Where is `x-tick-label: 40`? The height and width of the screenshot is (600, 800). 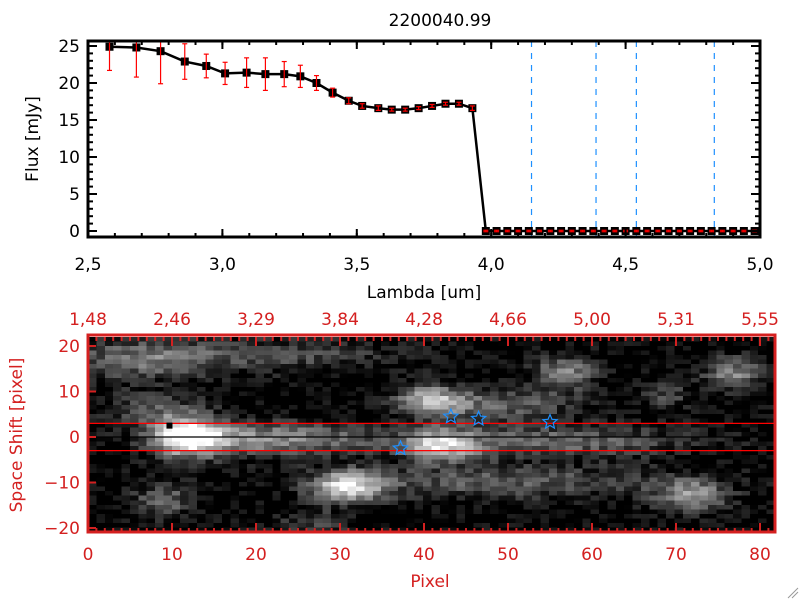
x-tick-label: 40 is located at coordinates (424, 555).